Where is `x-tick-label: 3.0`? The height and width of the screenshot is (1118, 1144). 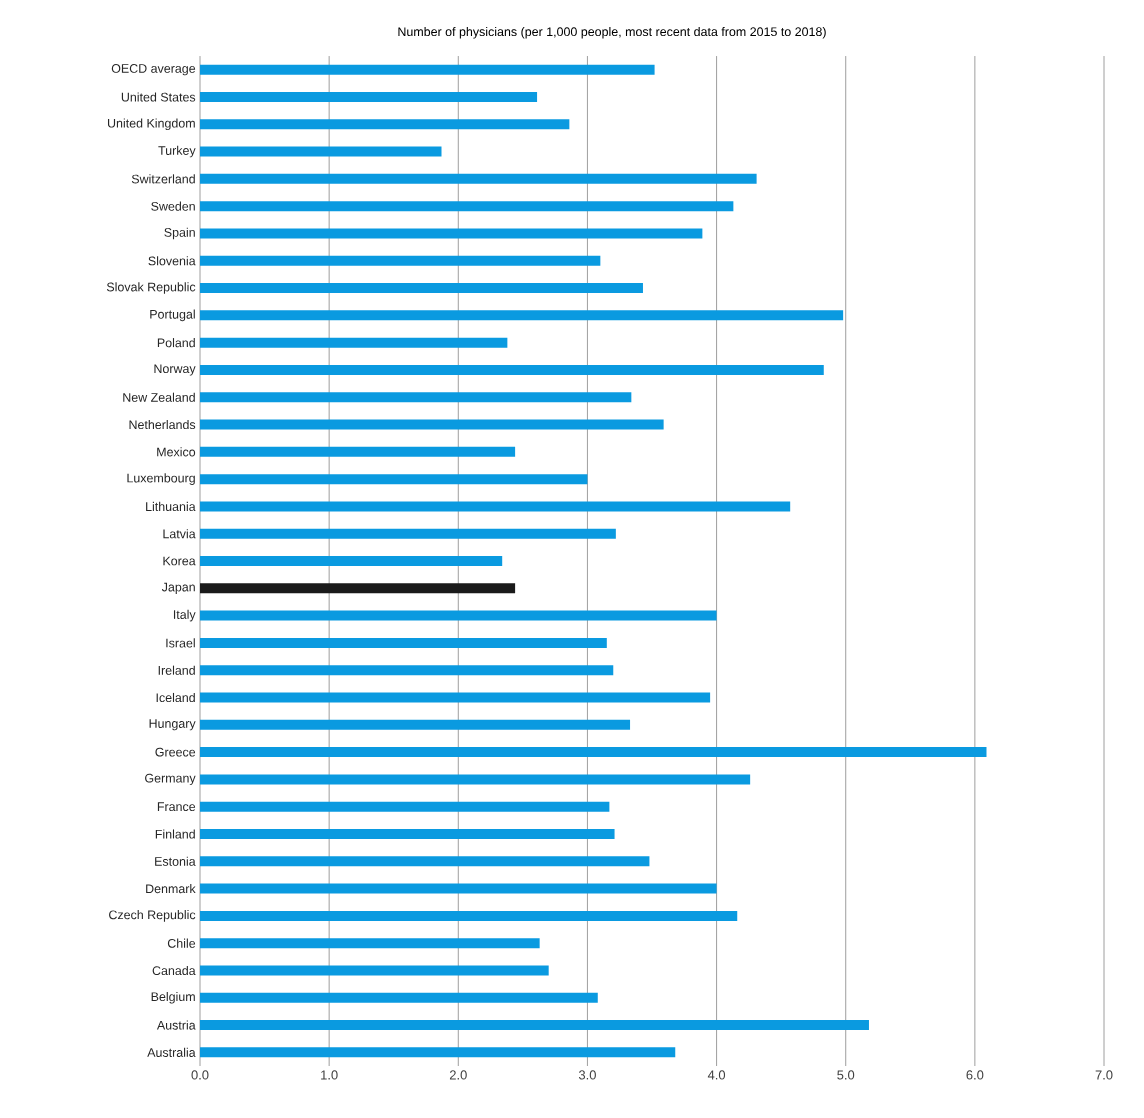 x-tick-label: 3.0 is located at coordinates (587, 1075).